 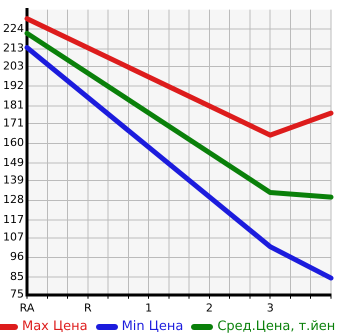 I want to click on legend-label: Min Цена, so click(x=153, y=326).